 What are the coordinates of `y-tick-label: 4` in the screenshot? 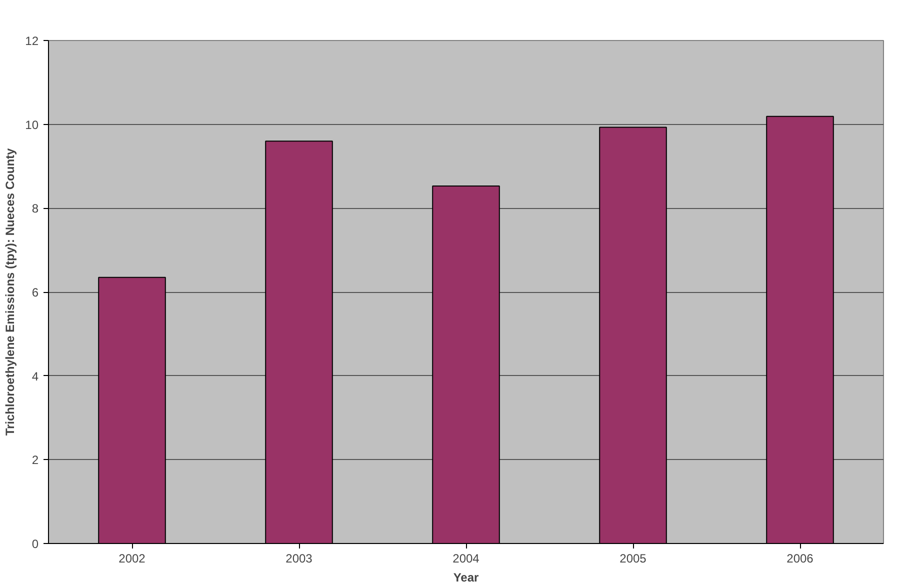 It's located at (35, 376).